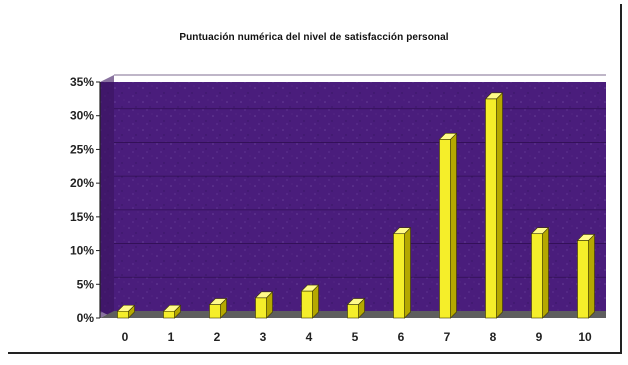 This screenshot has width=628, height=365. What do you see at coordinates (82, 183) in the screenshot?
I see `y-tick-label: 20%` at bounding box center [82, 183].